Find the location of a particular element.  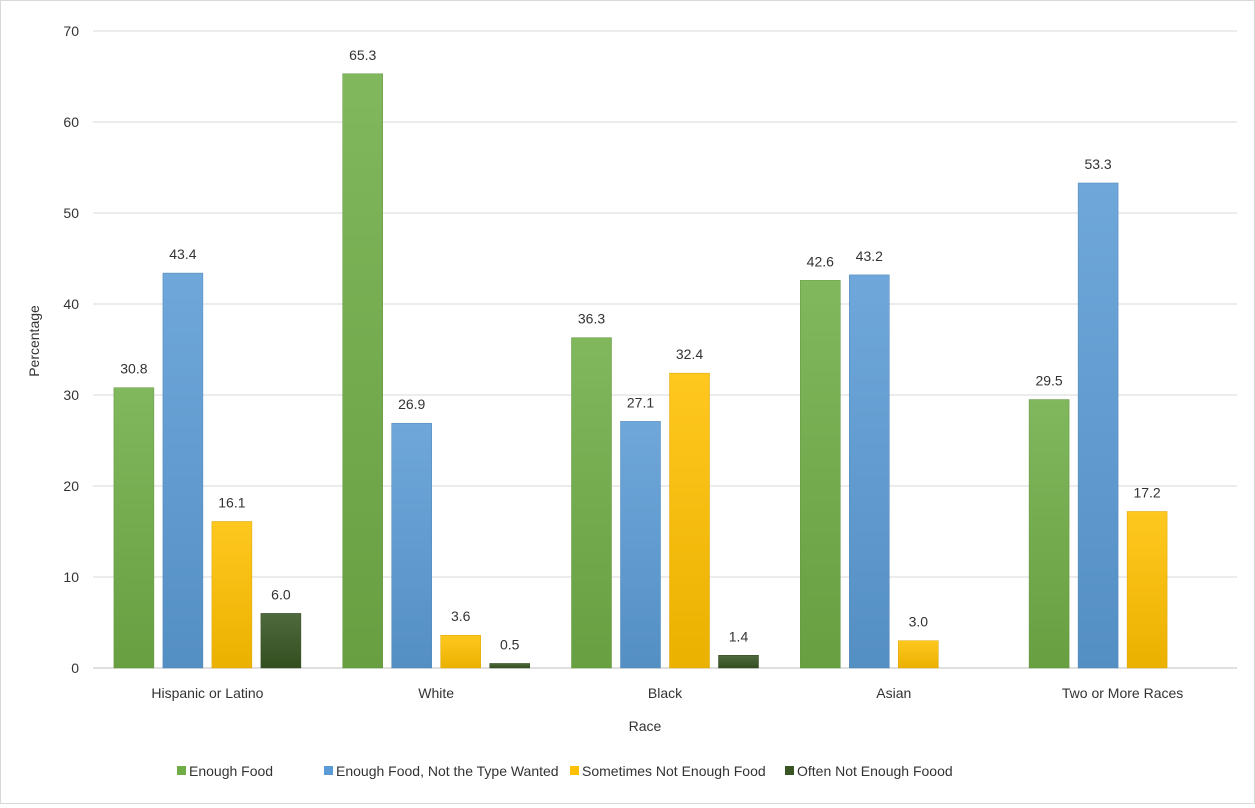

legend-swatch-sometimes-not-enough-food is located at coordinates (574, 770).